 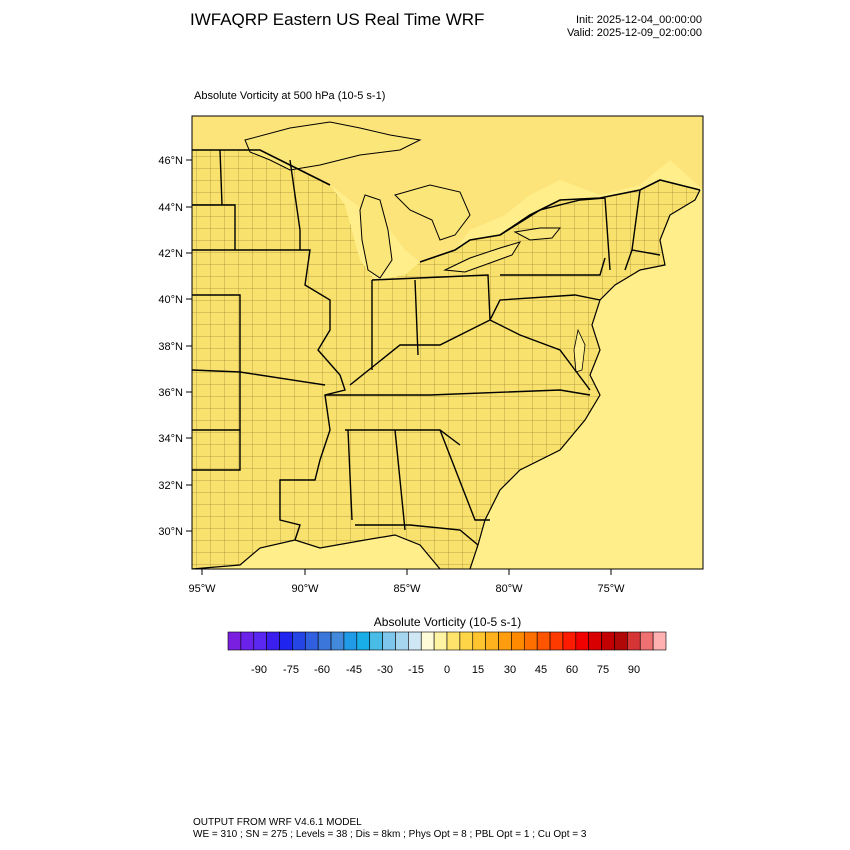 I want to click on lon-ticks, so click(x=406, y=572).